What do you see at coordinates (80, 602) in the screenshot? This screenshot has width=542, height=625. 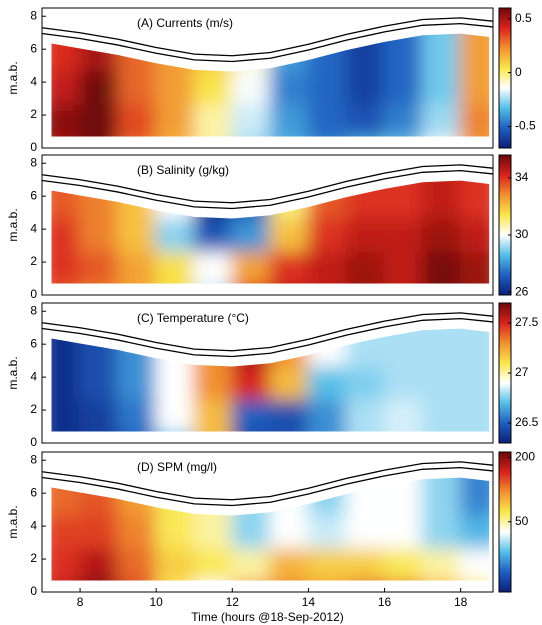 I see `x-tick-label: 8` at bounding box center [80, 602].